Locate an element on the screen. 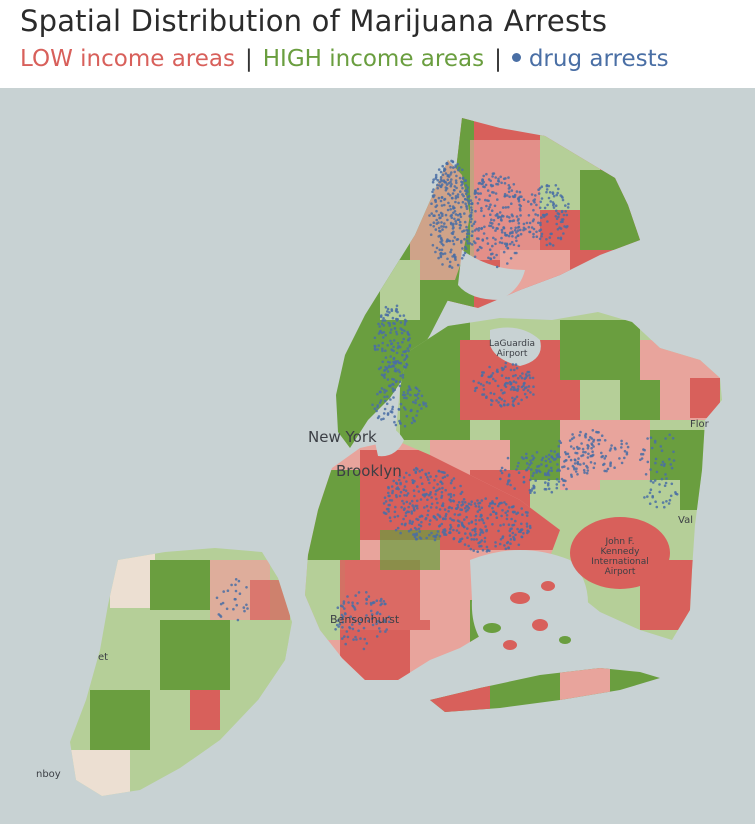 This screenshot has height=824, width=755. label-new-york: New York is located at coordinates (342, 437).